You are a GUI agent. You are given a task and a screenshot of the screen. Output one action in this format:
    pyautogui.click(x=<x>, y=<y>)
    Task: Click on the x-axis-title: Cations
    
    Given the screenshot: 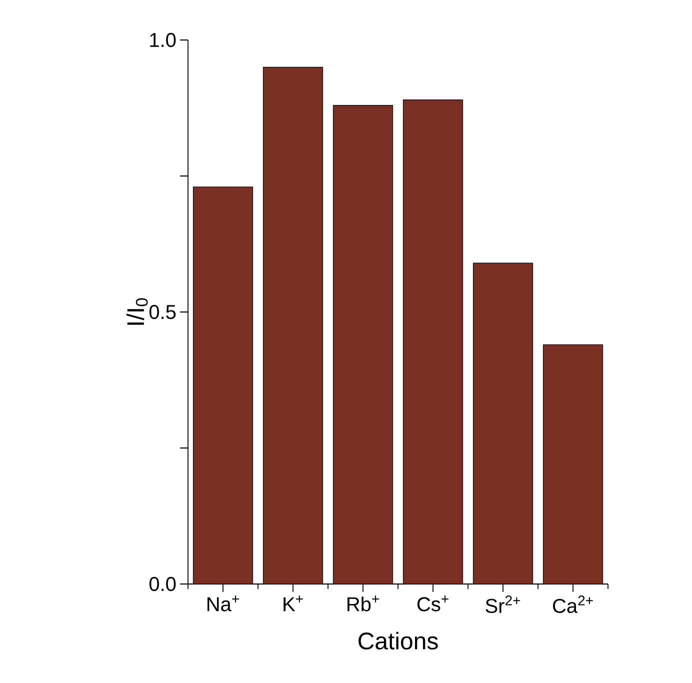 What is the action you would take?
    pyautogui.click(x=398, y=641)
    